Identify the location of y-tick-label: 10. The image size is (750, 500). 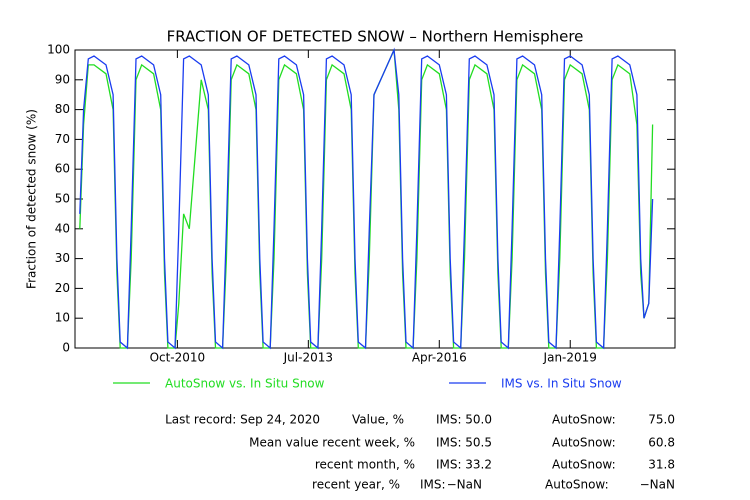
(62, 318).